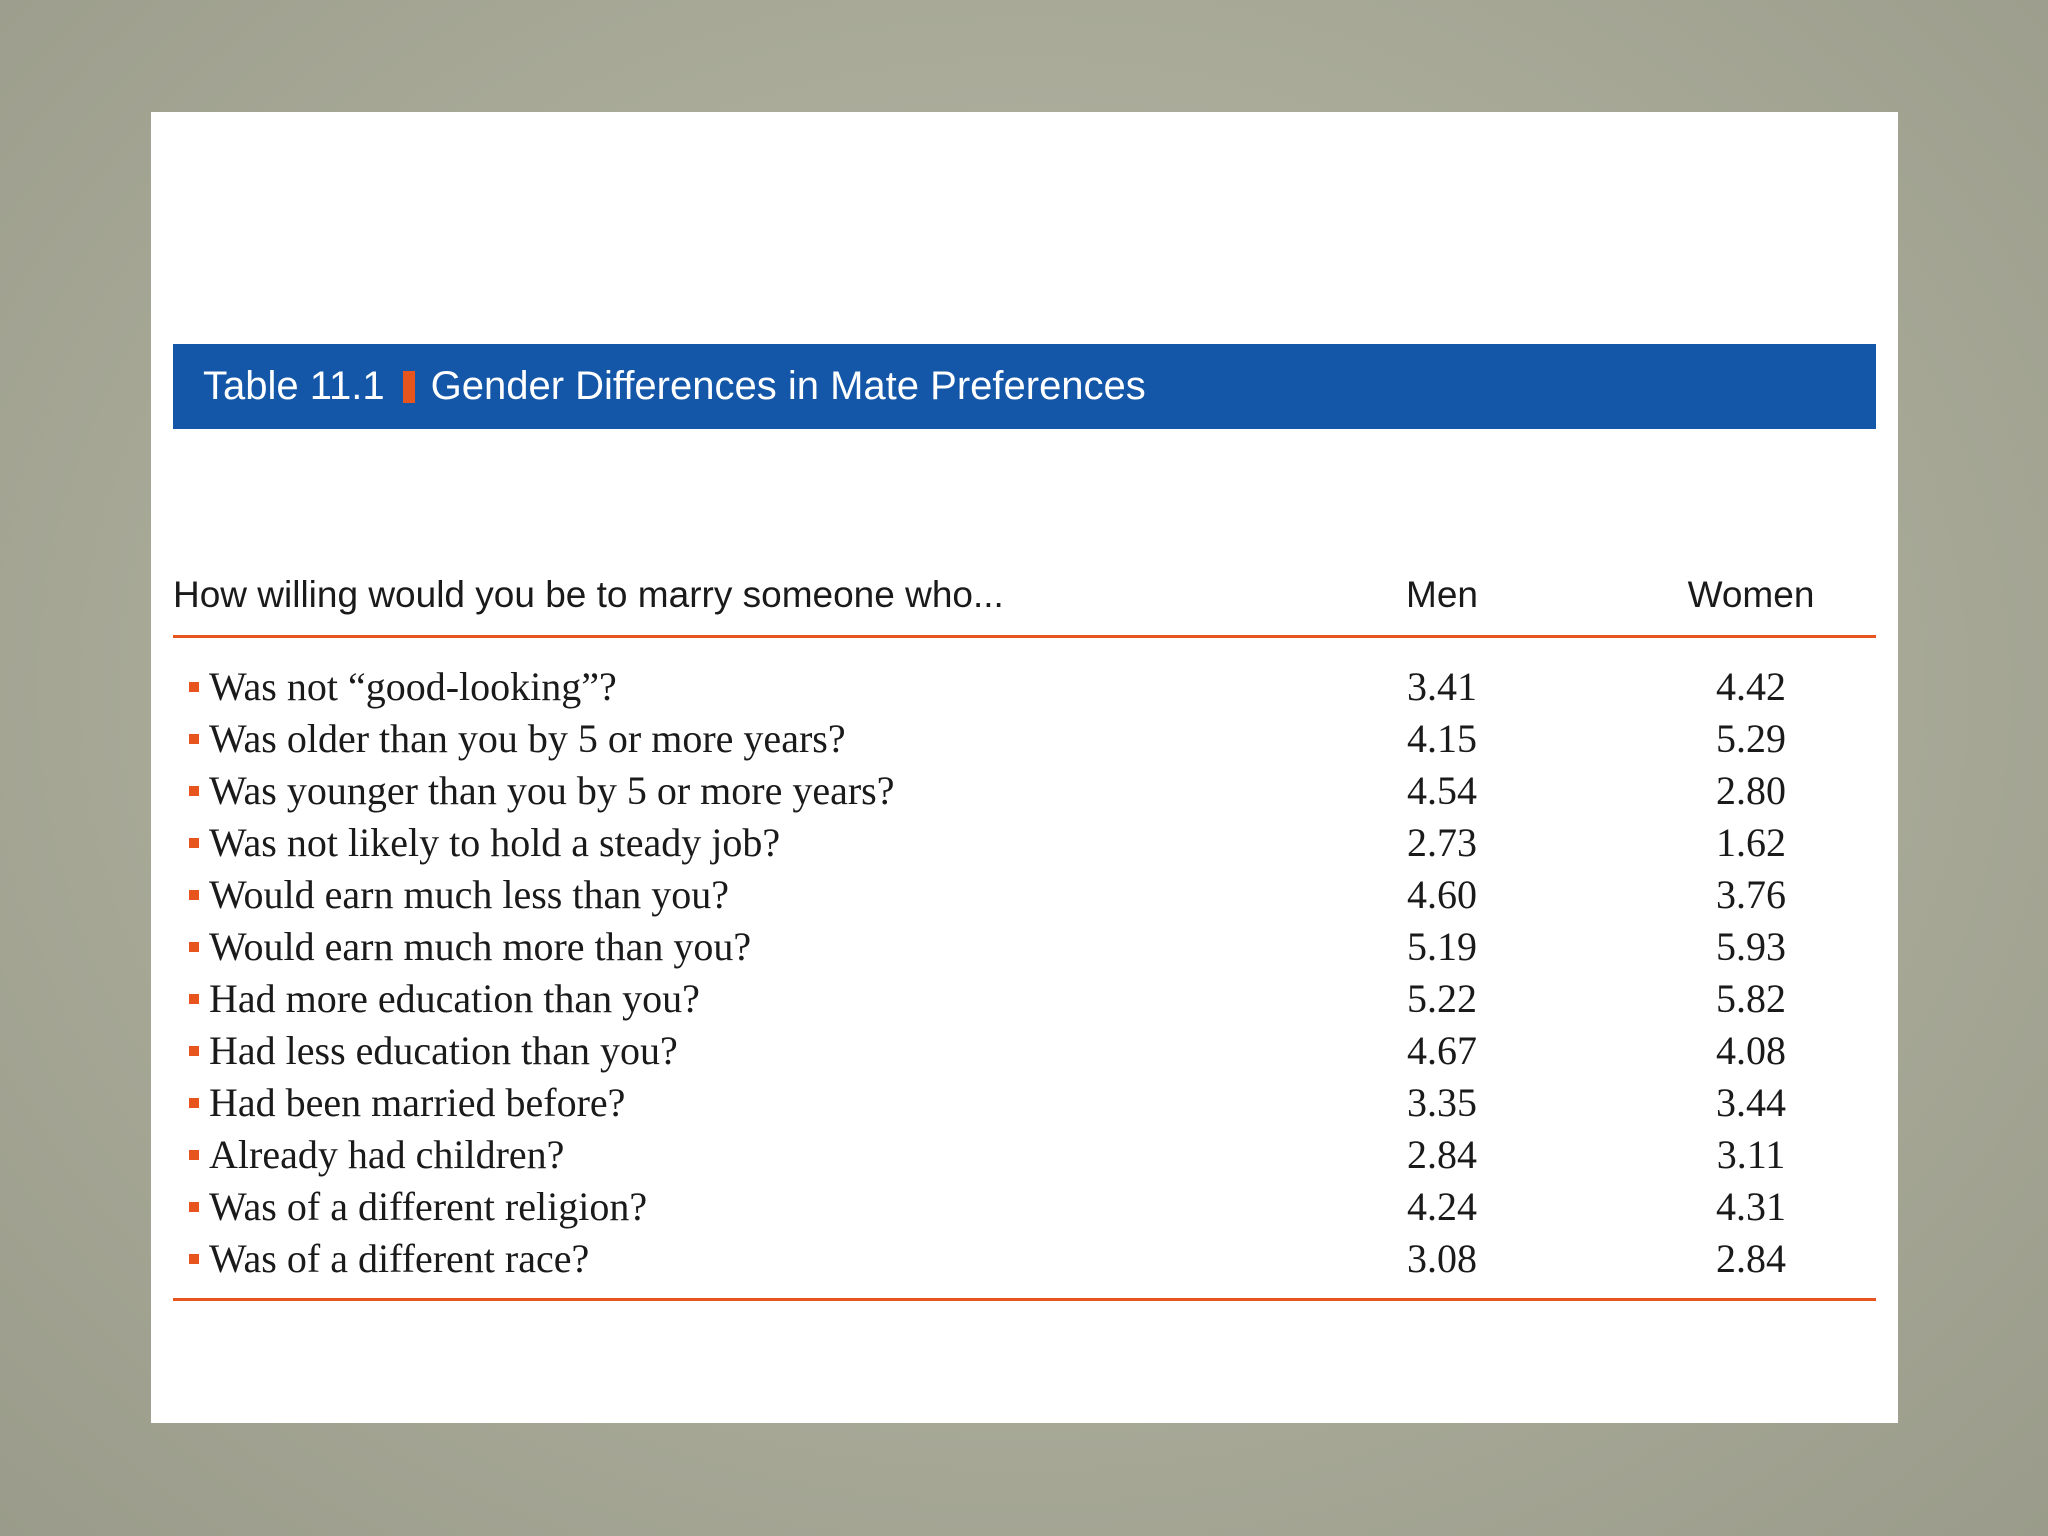 The width and height of the screenshot is (2048, 1536). What do you see at coordinates (1442, 686) in the screenshot?
I see `men-value: 3.41` at bounding box center [1442, 686].